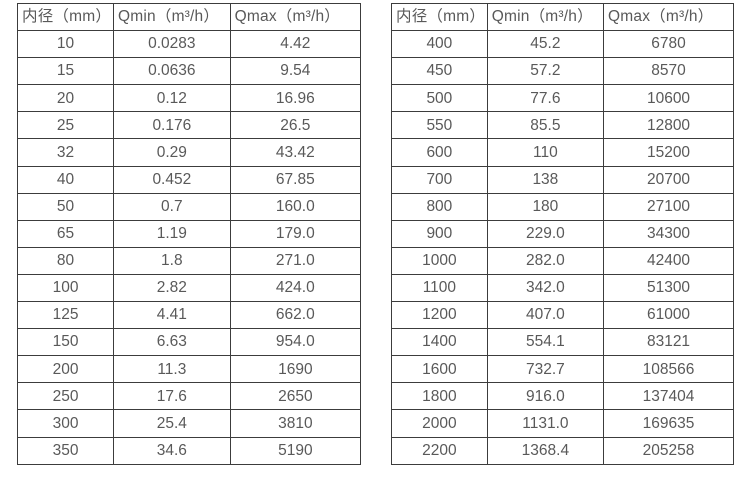  I want to click on table-cell: 0.0283, so click(172, 44).